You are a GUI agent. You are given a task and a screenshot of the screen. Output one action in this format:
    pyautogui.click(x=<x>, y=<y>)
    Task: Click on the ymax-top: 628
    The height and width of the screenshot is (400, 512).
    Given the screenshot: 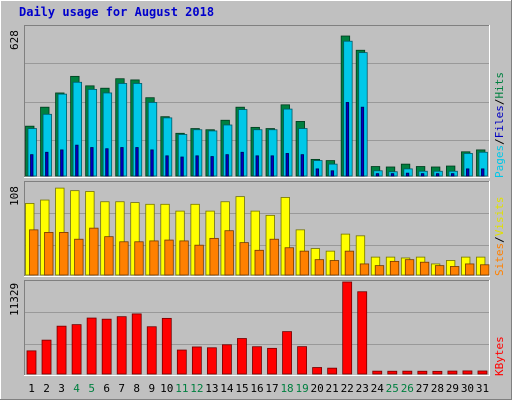 What is the action you would take?
    pyautogui.click(x=14, y=40)
    